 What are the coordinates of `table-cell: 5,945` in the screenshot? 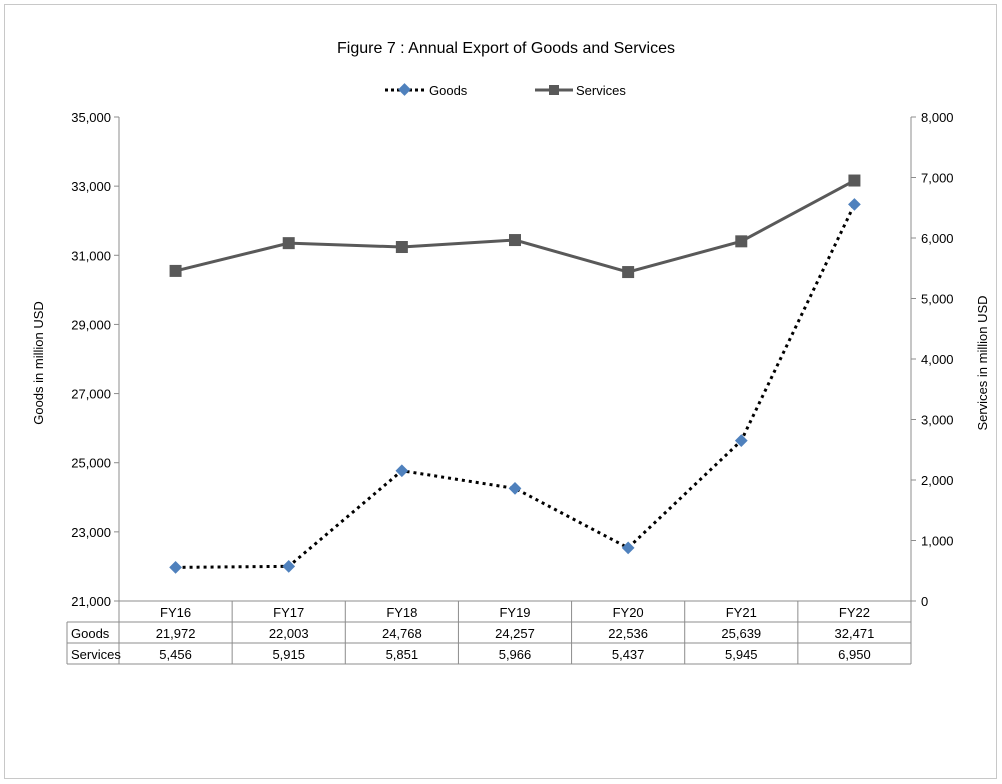 It's located at (741, 654).